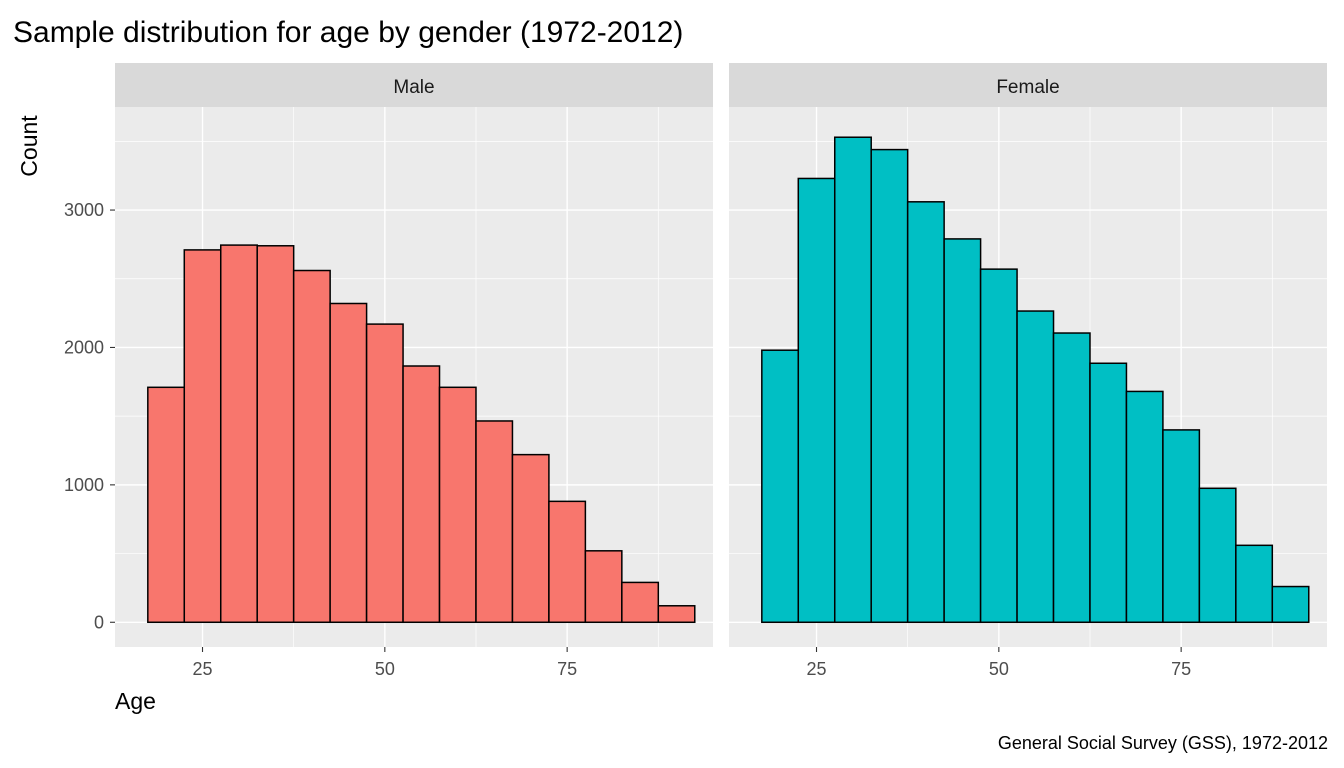 The height and width of the screenshot is (768, 1344). What do you see at coordinates (135, 701) in the screenshot?
I see `x-axis-title: Age` at bounding box center [135, 701].